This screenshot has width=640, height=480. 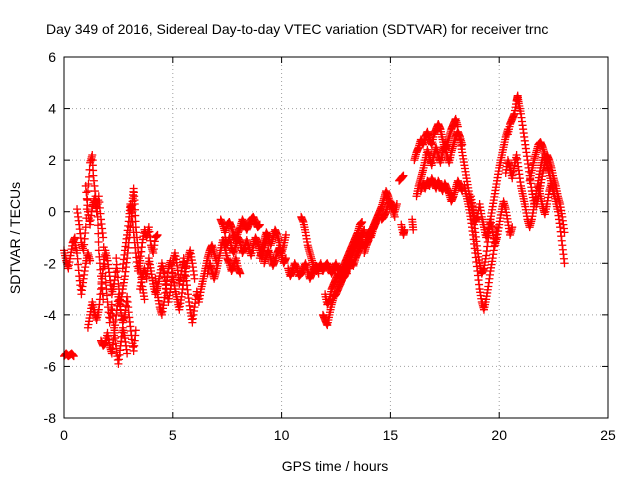 What do you see at coordinates (52, 160) in the screenshot?
I see `y-tick-label: 2` at bounding box center [52, 160].